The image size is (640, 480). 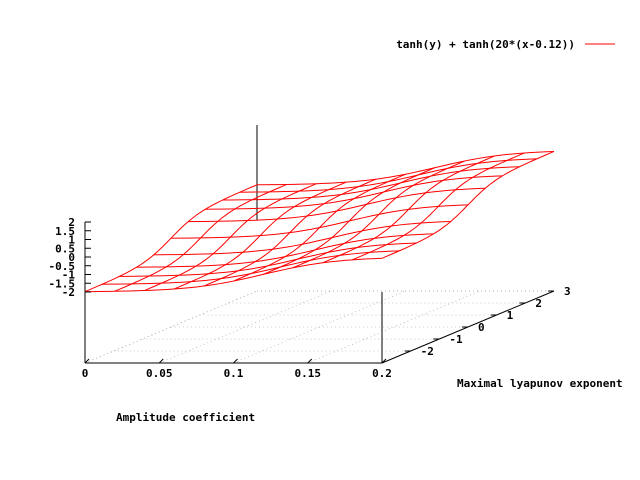 I want to click on legend-label: tanh(y) + tanh(20*(x-0.12)), so click(x=485, y=44).